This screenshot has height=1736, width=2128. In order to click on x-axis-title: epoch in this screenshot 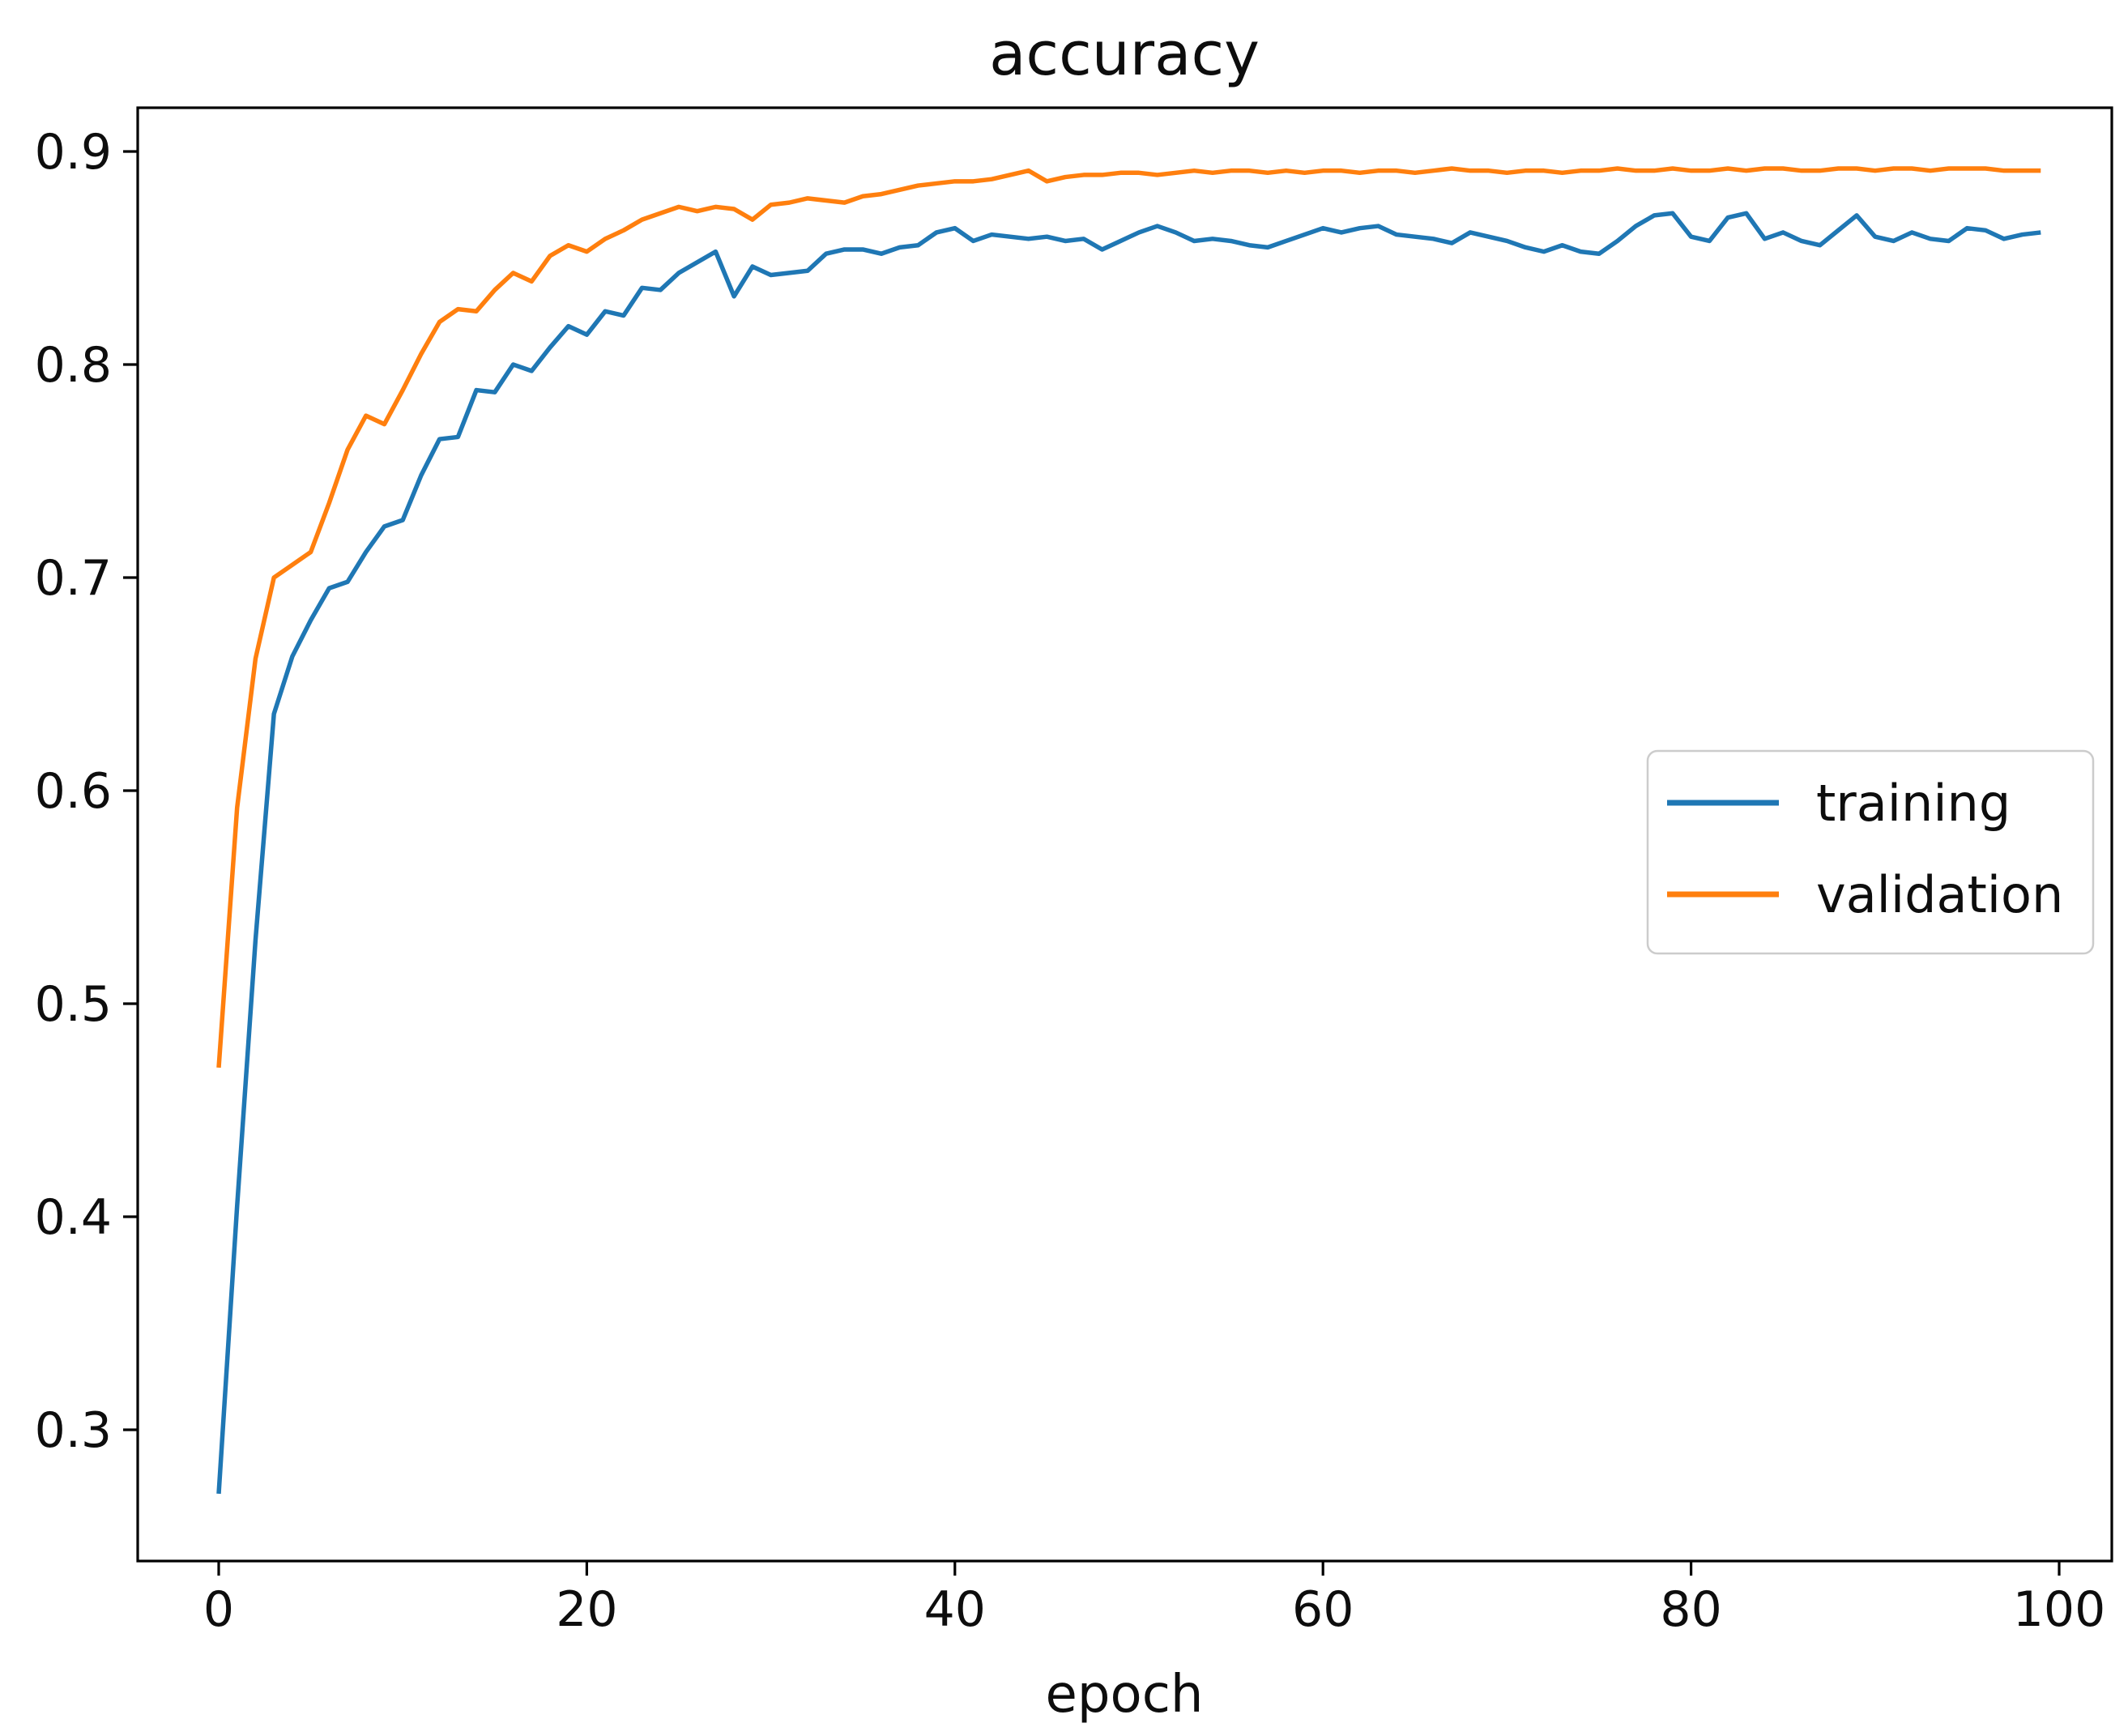, I will do `click(1125, 1695)`.